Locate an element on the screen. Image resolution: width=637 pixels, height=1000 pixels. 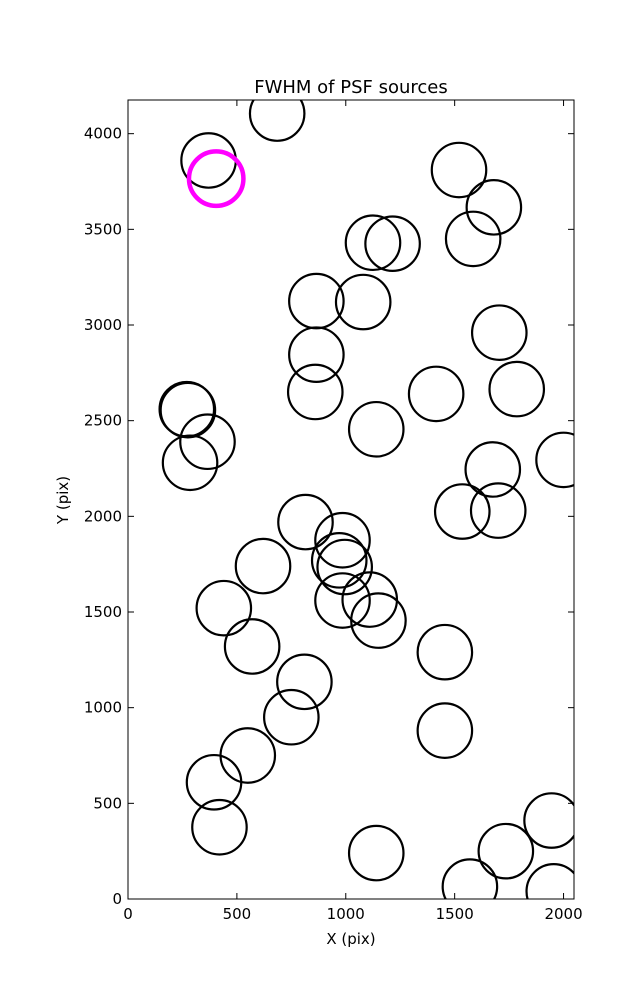
chart-title: FWHM of PSF sources is located at coordinates (351, 87).